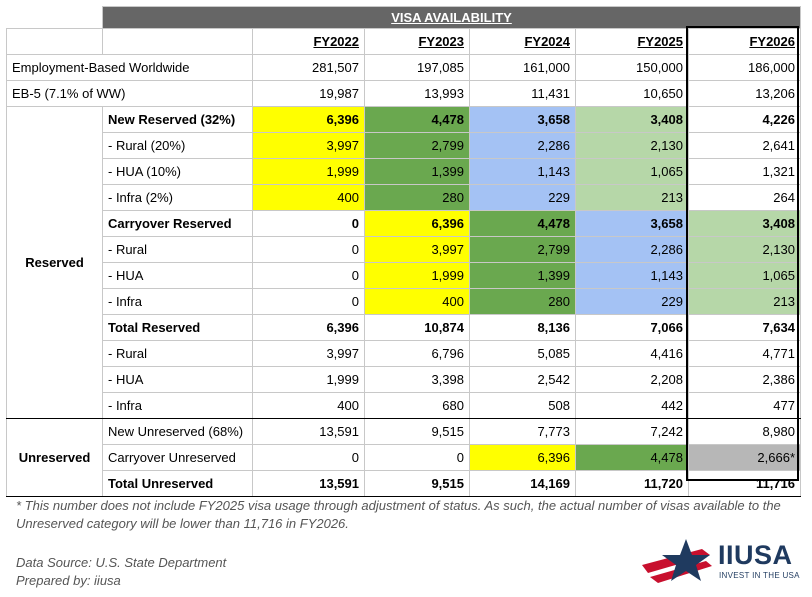 The width and height of the screenshot is (812, 597). What do you see at coordinates (54, 457) in the screenshot?
I see `unreserved-group-label: Unreserved` at bounding box center [54, 457].